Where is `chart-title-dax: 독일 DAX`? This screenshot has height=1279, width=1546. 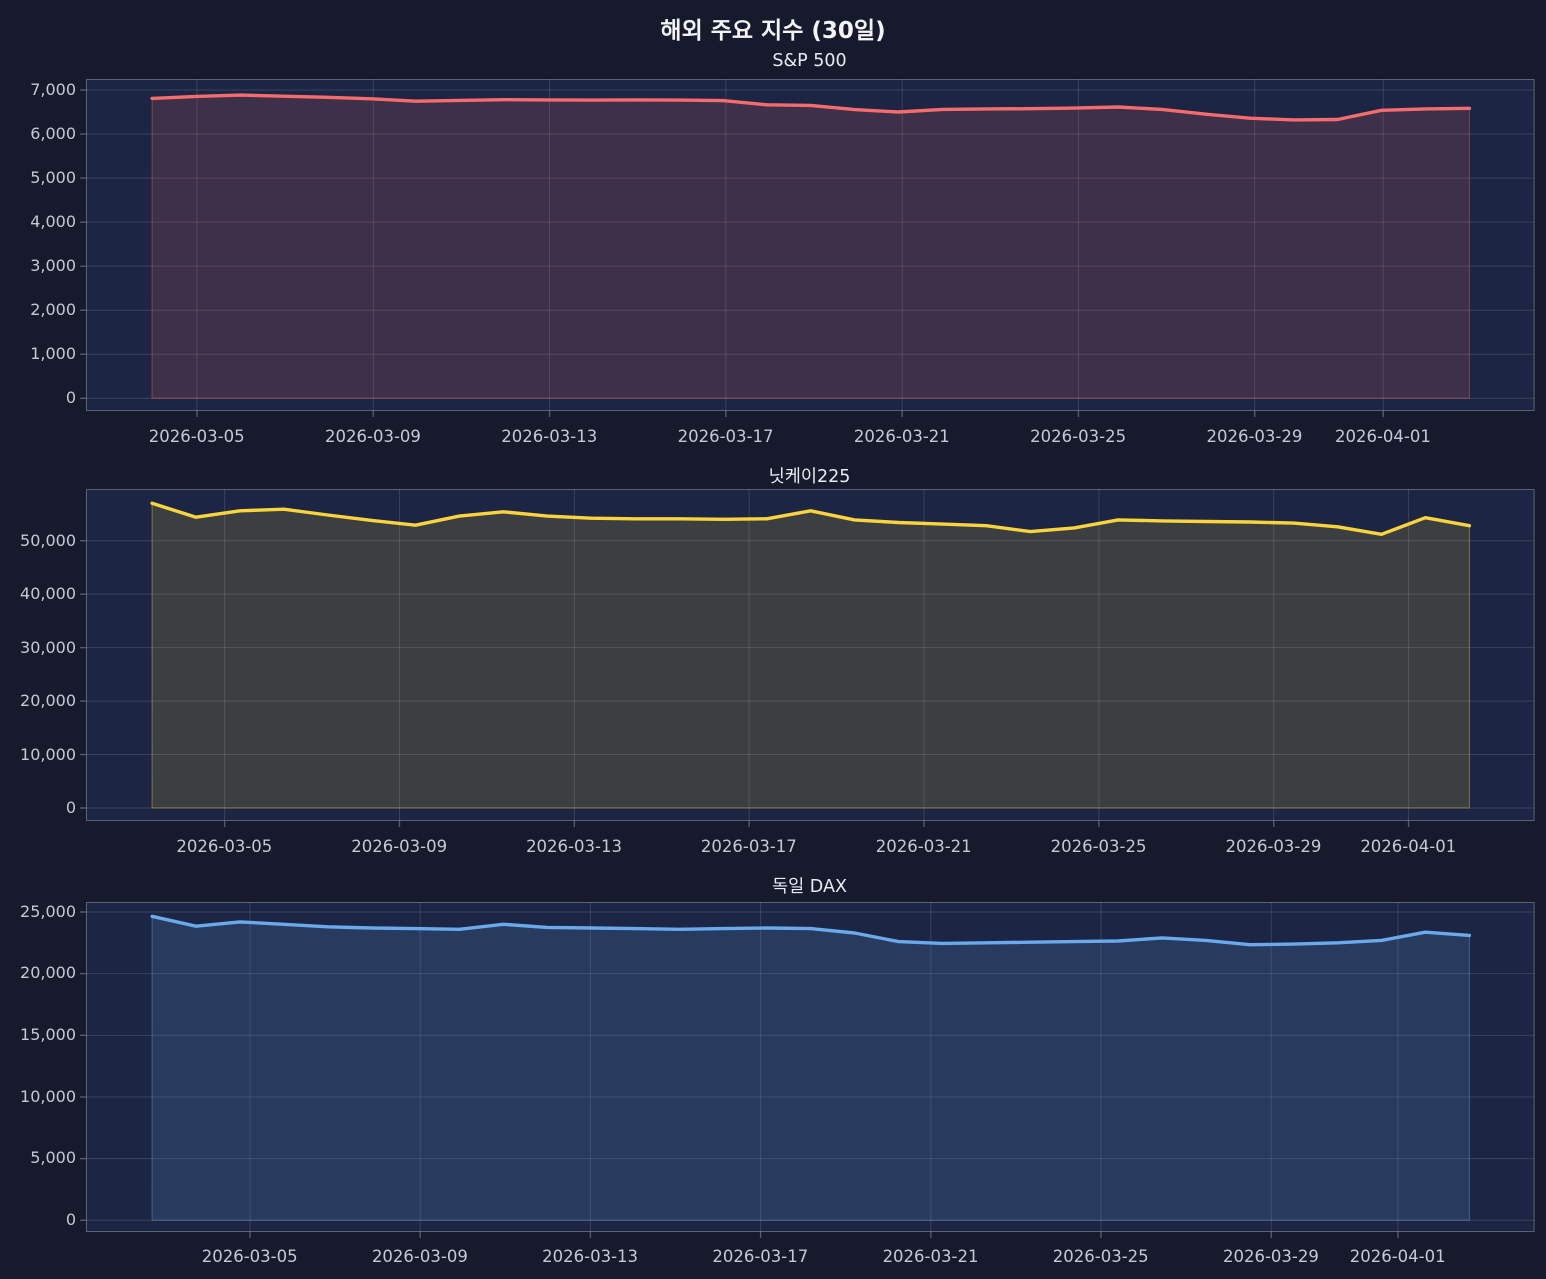
chart-title-dax: 독일 DAX is located at coordinates (809, 887).